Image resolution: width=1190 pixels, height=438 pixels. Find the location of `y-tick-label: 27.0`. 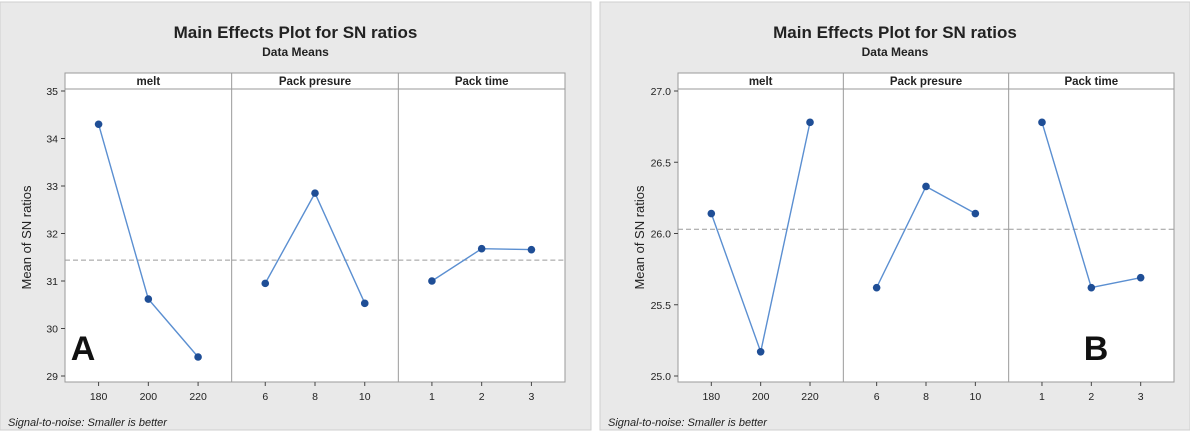

y-tick-label: 27.0 is located at coordinates (661, 92).